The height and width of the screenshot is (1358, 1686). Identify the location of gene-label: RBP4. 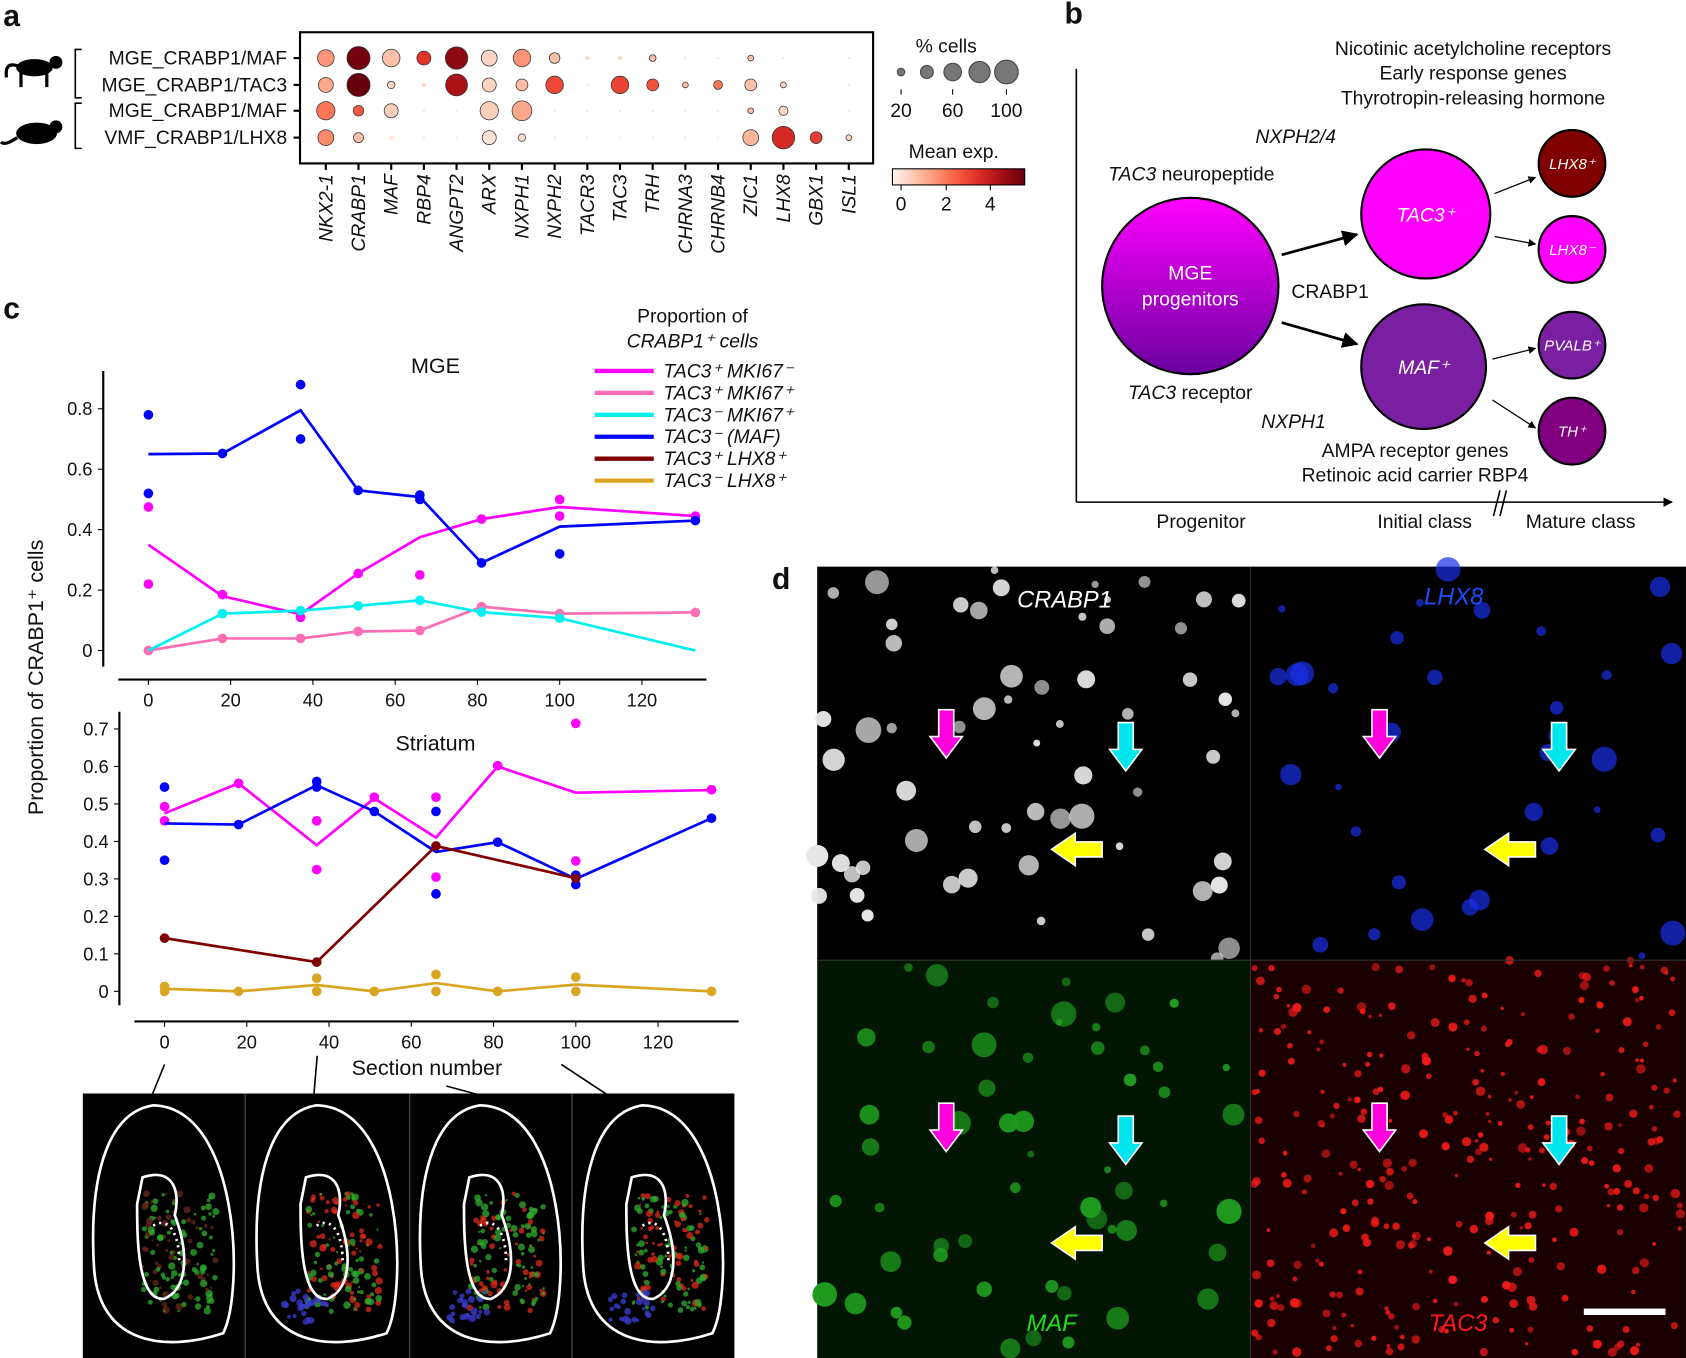
(424, 199).